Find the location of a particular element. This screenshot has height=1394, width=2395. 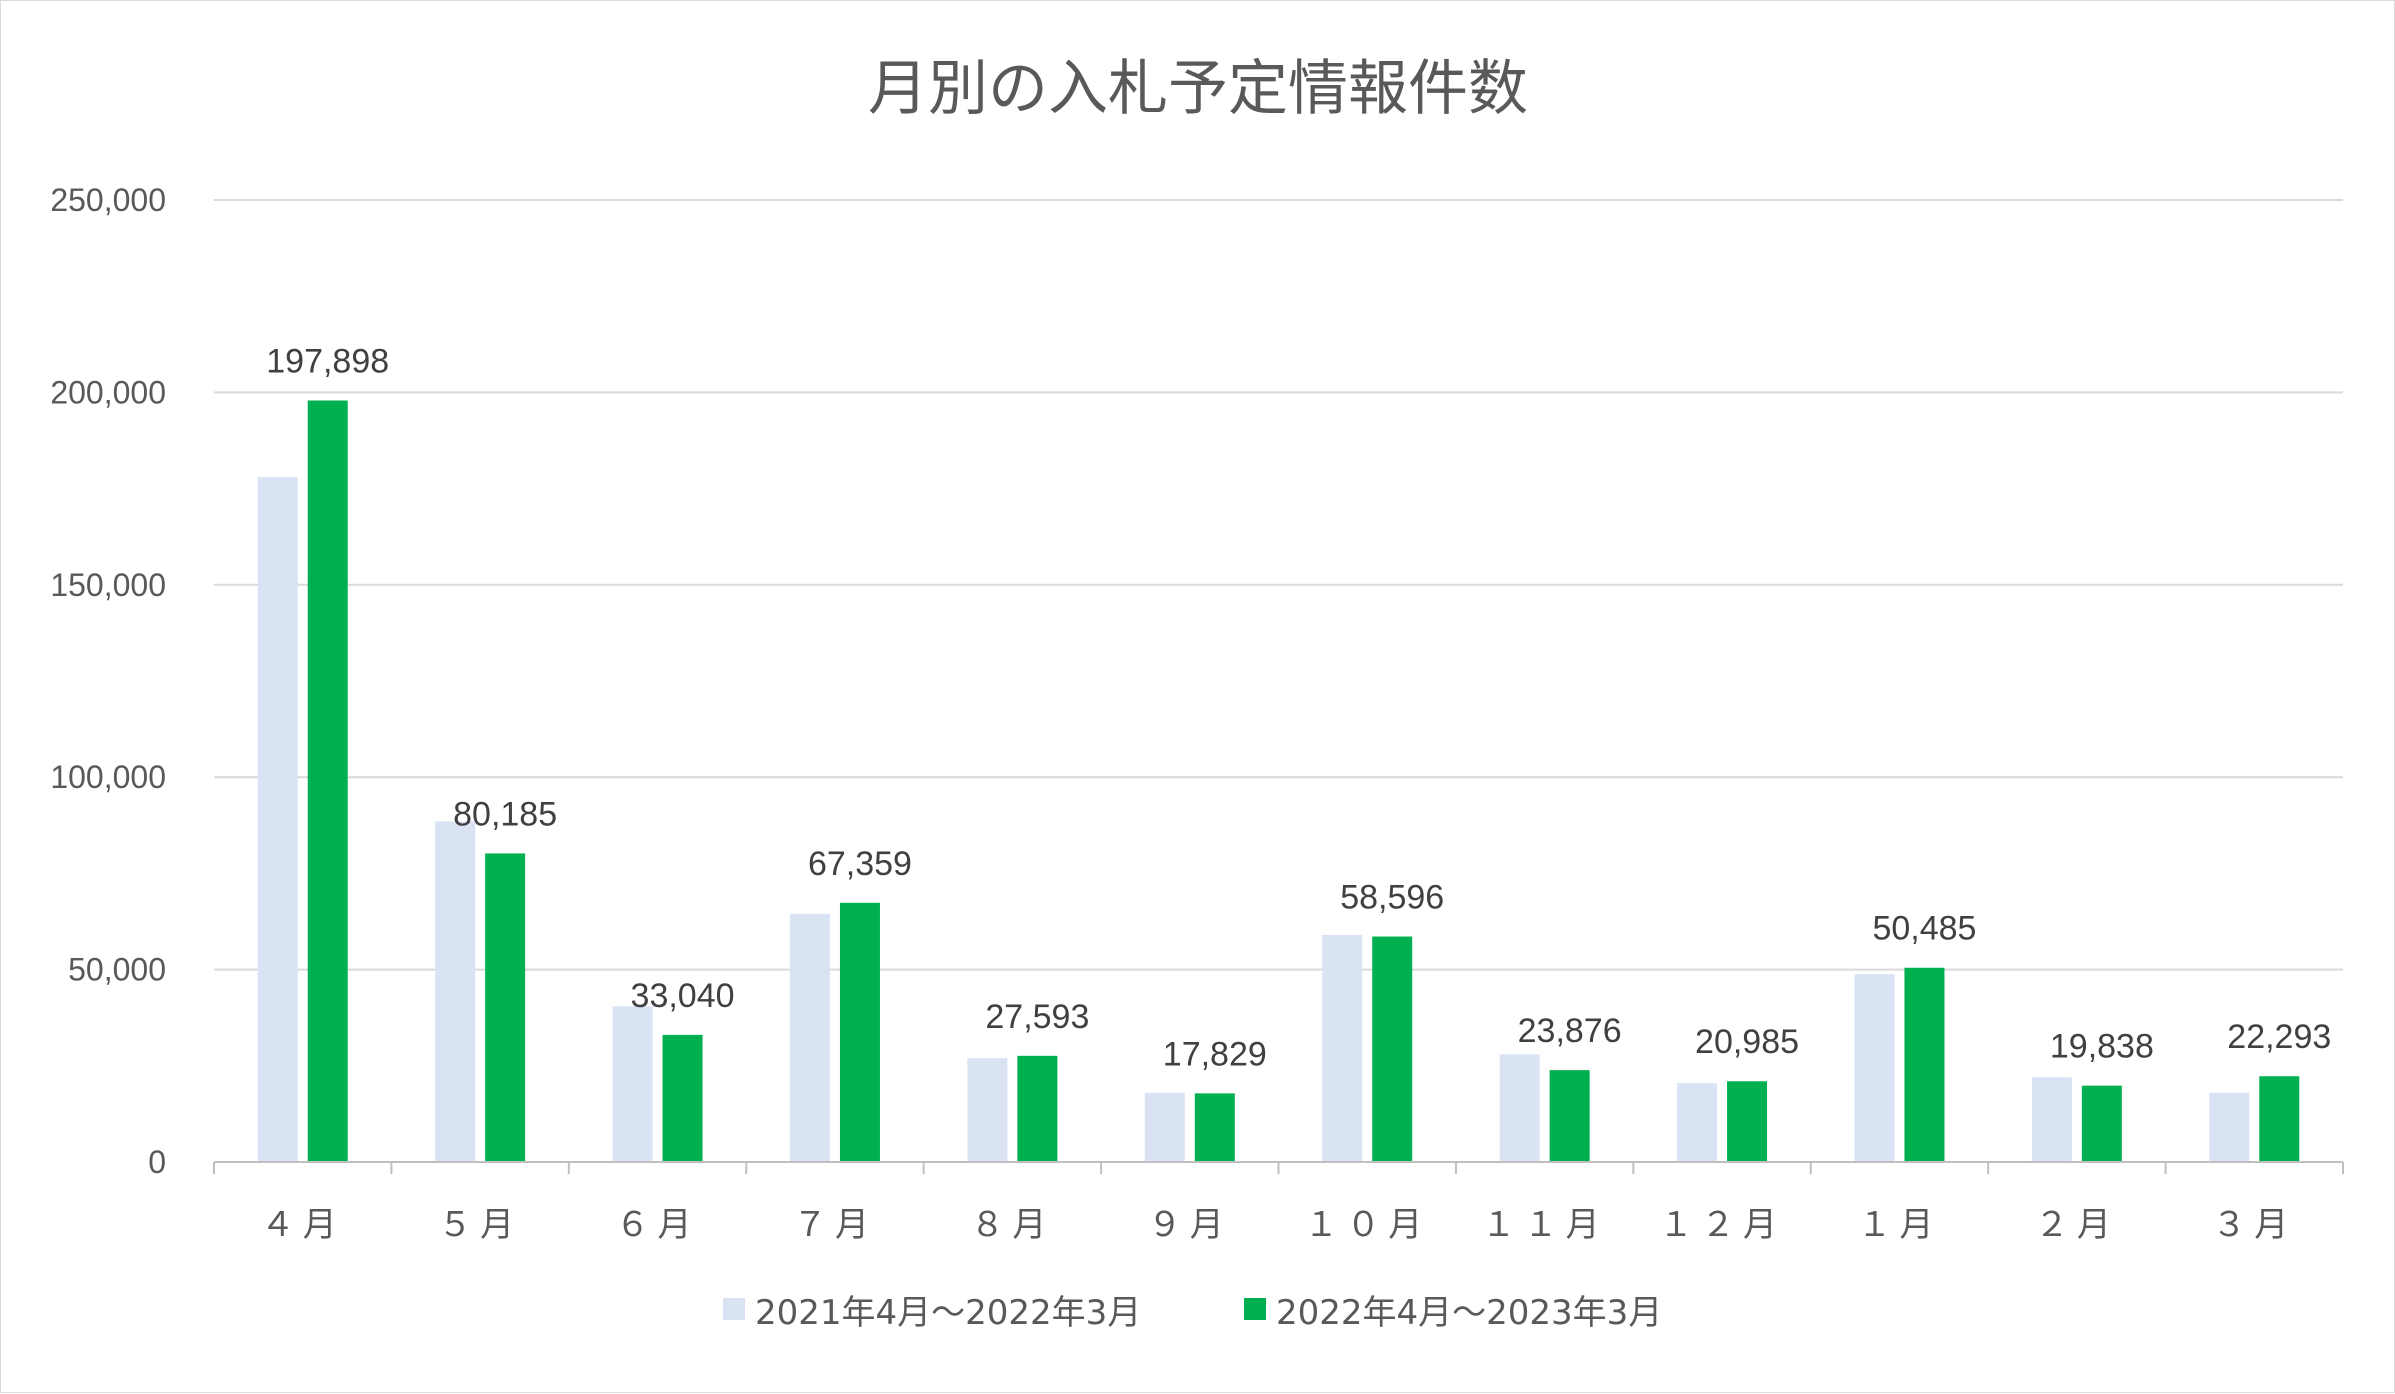

x-category-label: １月 is located at coordinates (1899, 1225).